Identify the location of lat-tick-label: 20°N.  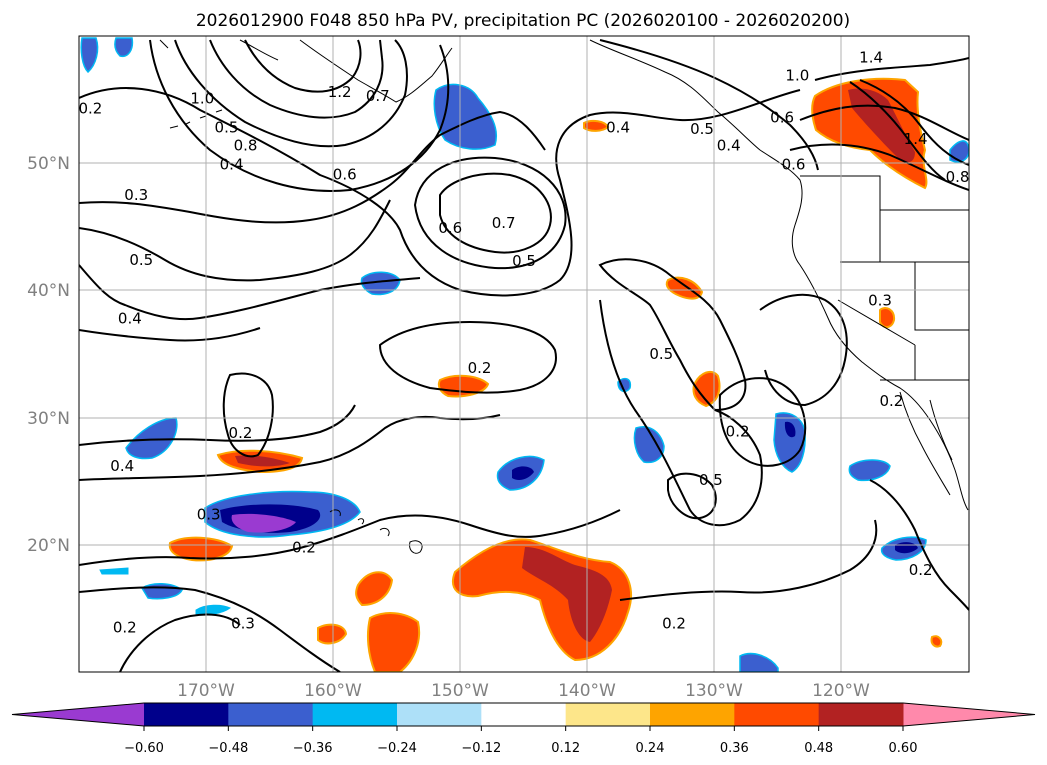
(48, 546).